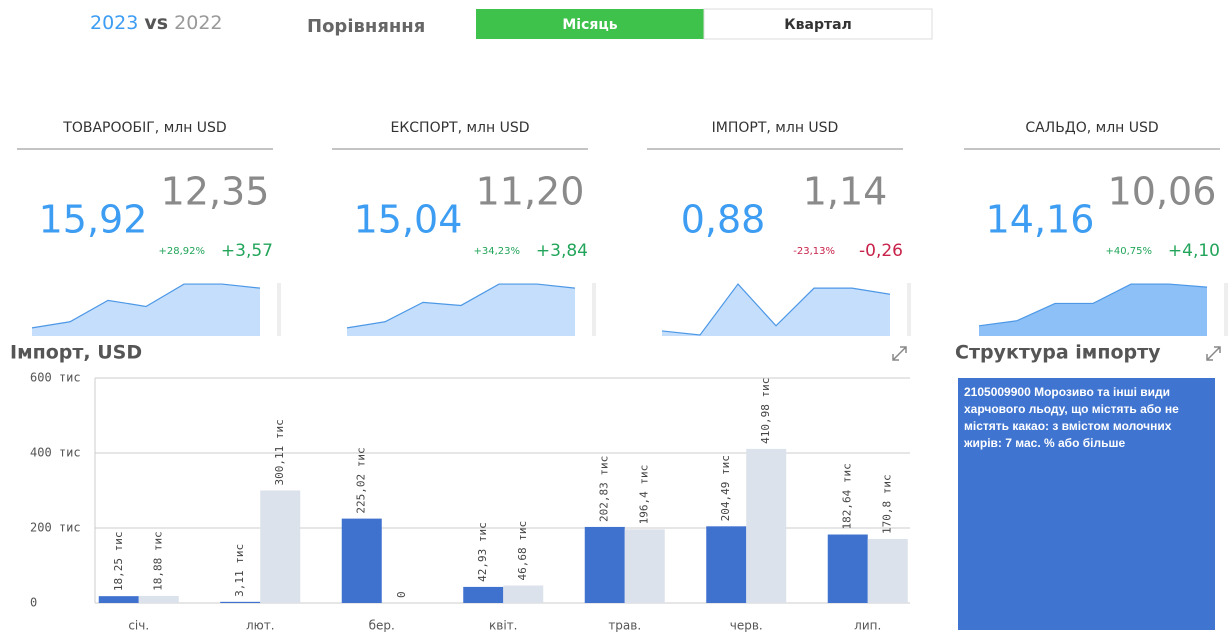 This screenshot has width=1231, height=637. Describe the element at coordinates (144, 128) in the screenshot. I see `kpi-title: ТОВАРООБІГ, млн USD` at that location.